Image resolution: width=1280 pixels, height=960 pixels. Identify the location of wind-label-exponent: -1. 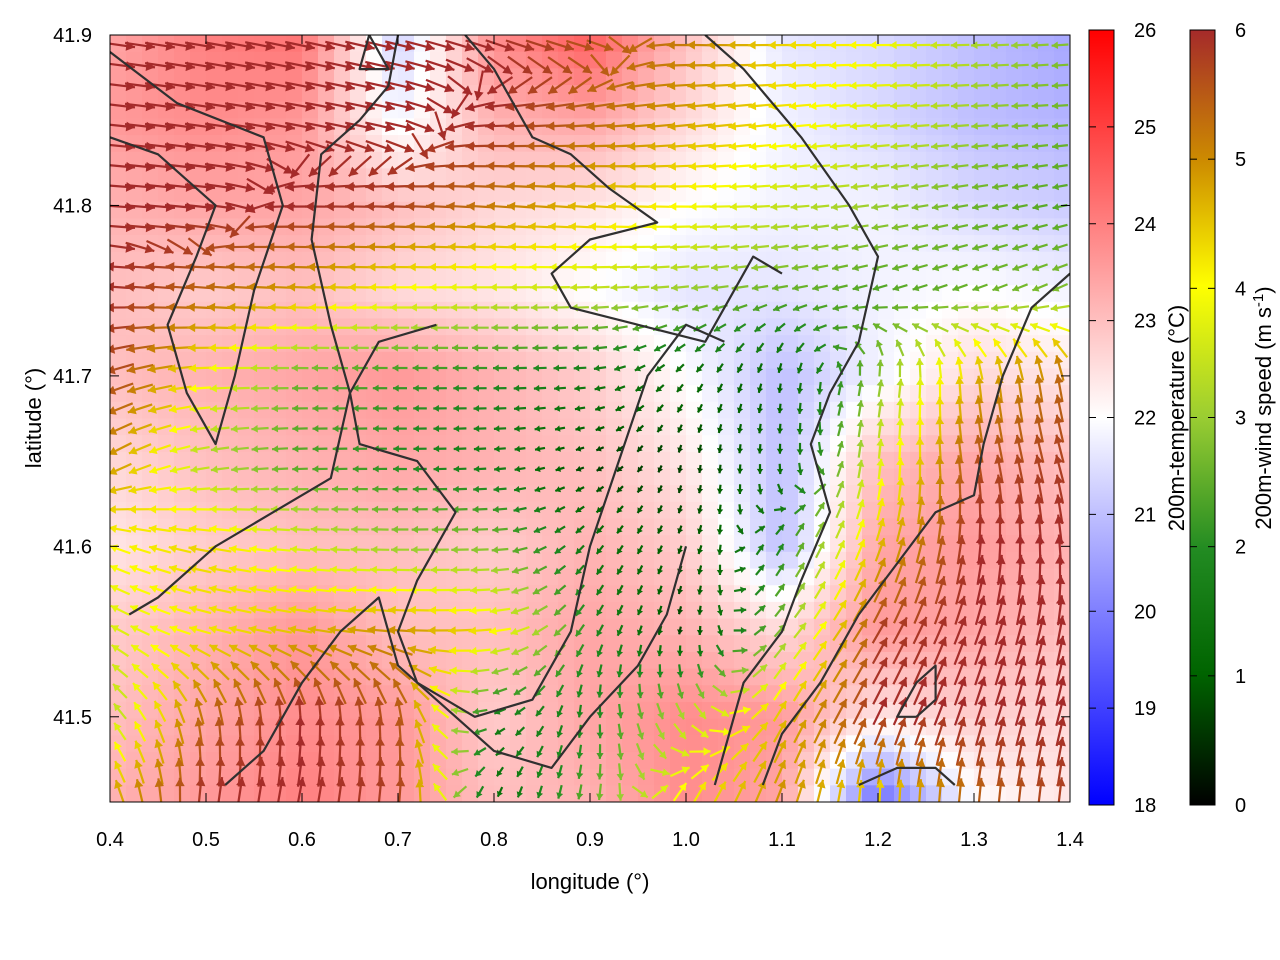
(1258, 300).